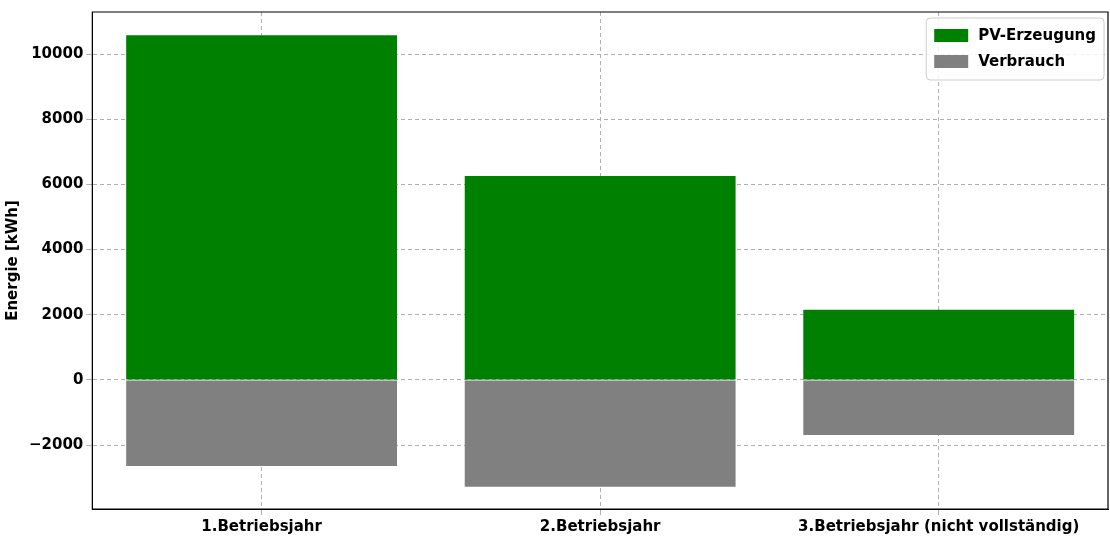 The width and height of the screenshot is (1110, 539). What do you see at coordinates (57, 52) in the screenshot?
I see `y-tick-label: 10000` at bounding box center [57, 52].